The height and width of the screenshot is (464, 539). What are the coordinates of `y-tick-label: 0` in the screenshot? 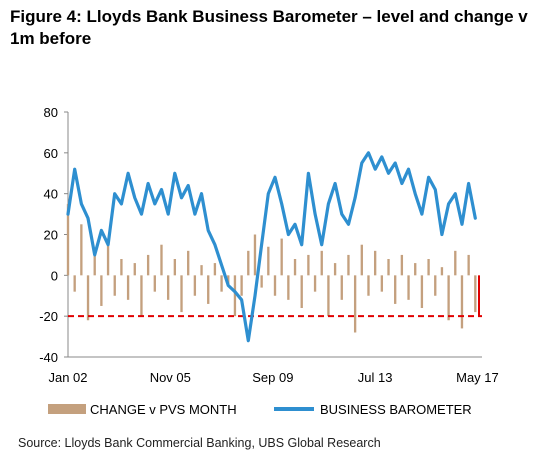 It's located at (54, 275).